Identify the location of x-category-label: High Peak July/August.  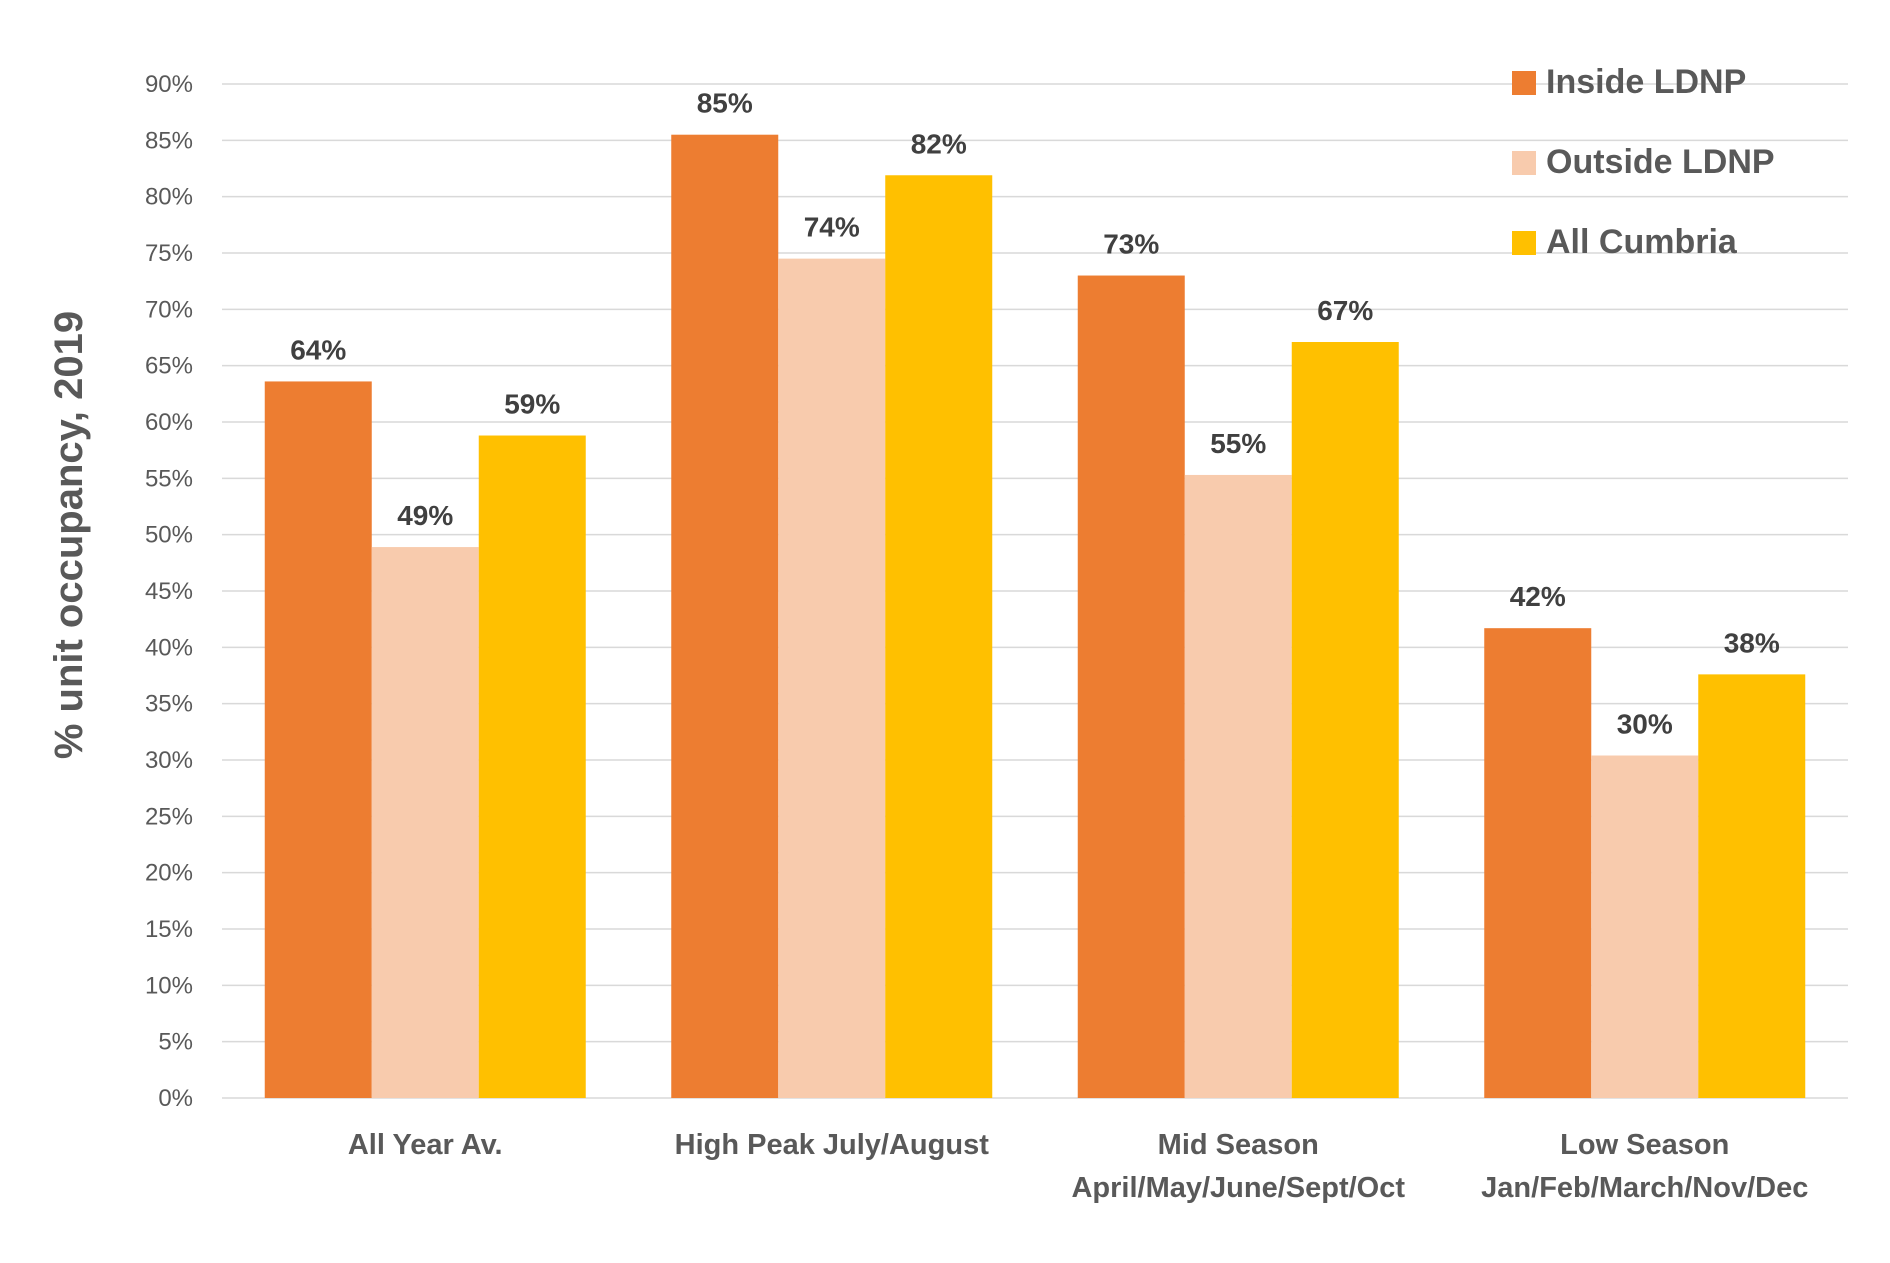
(832, 1145).